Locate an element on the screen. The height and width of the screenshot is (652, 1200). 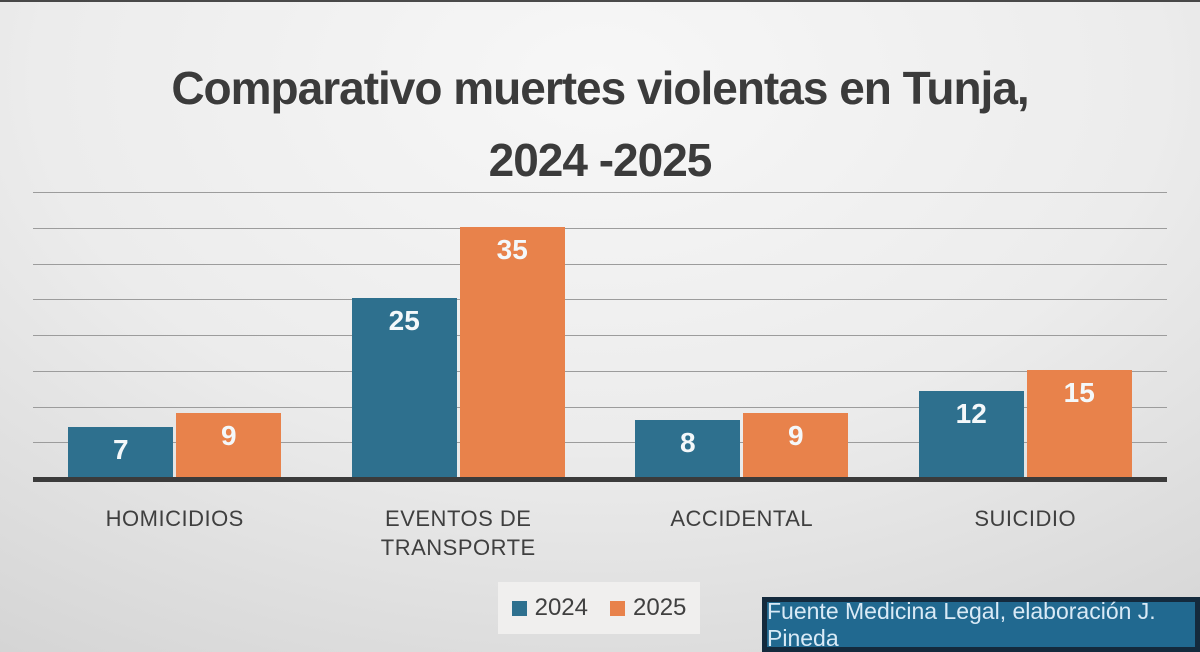
bar-value-label: 7 is located at coordinates (120, 449).